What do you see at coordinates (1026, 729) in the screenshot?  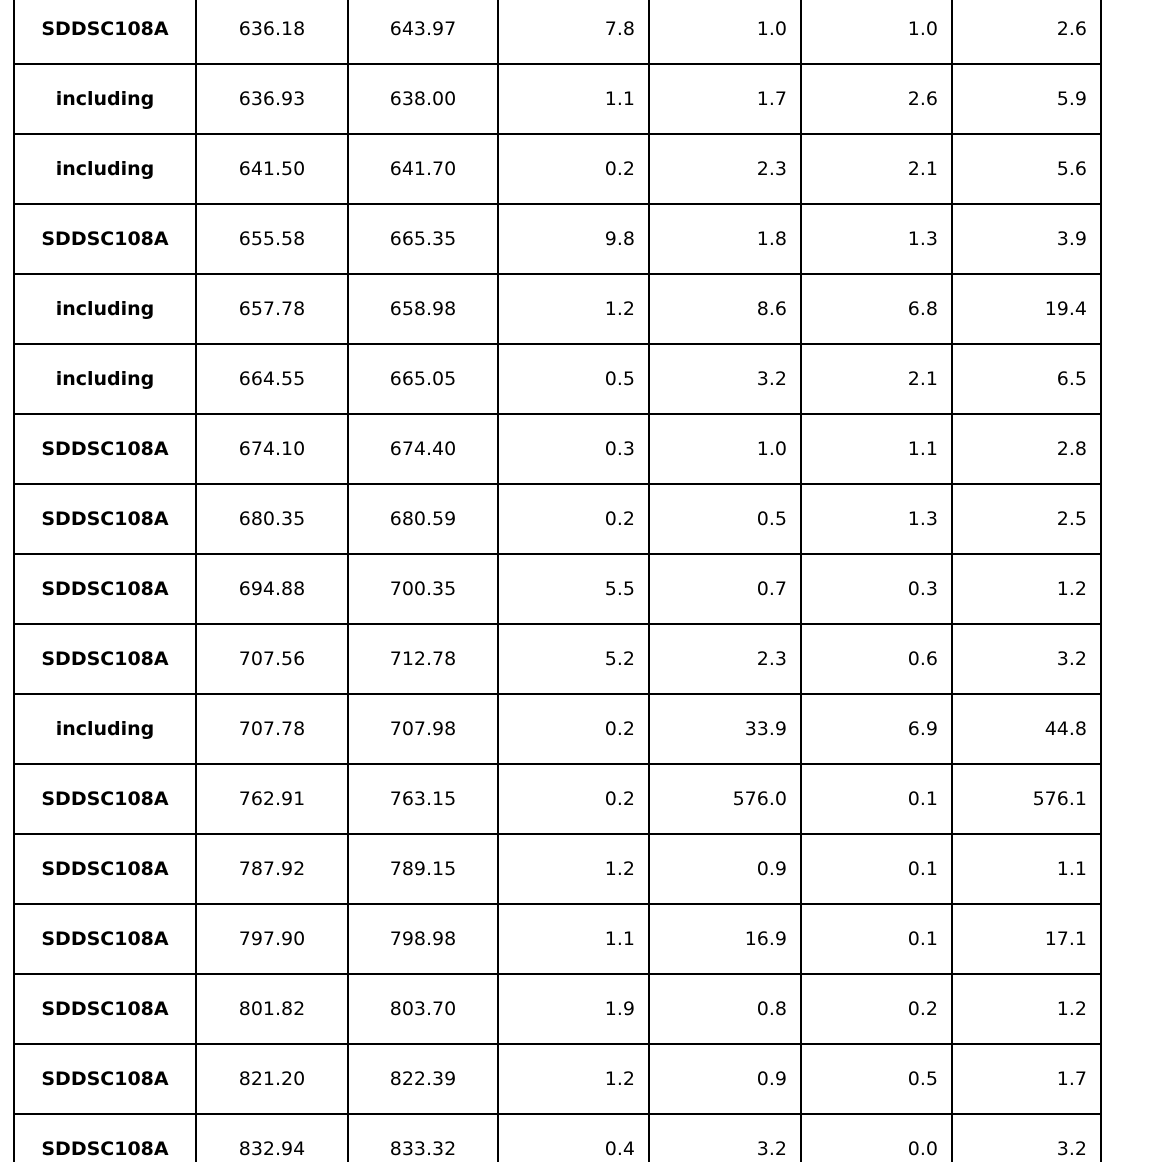 I see `value-3-cell: 44.8` at bounding box center [1026, 729].